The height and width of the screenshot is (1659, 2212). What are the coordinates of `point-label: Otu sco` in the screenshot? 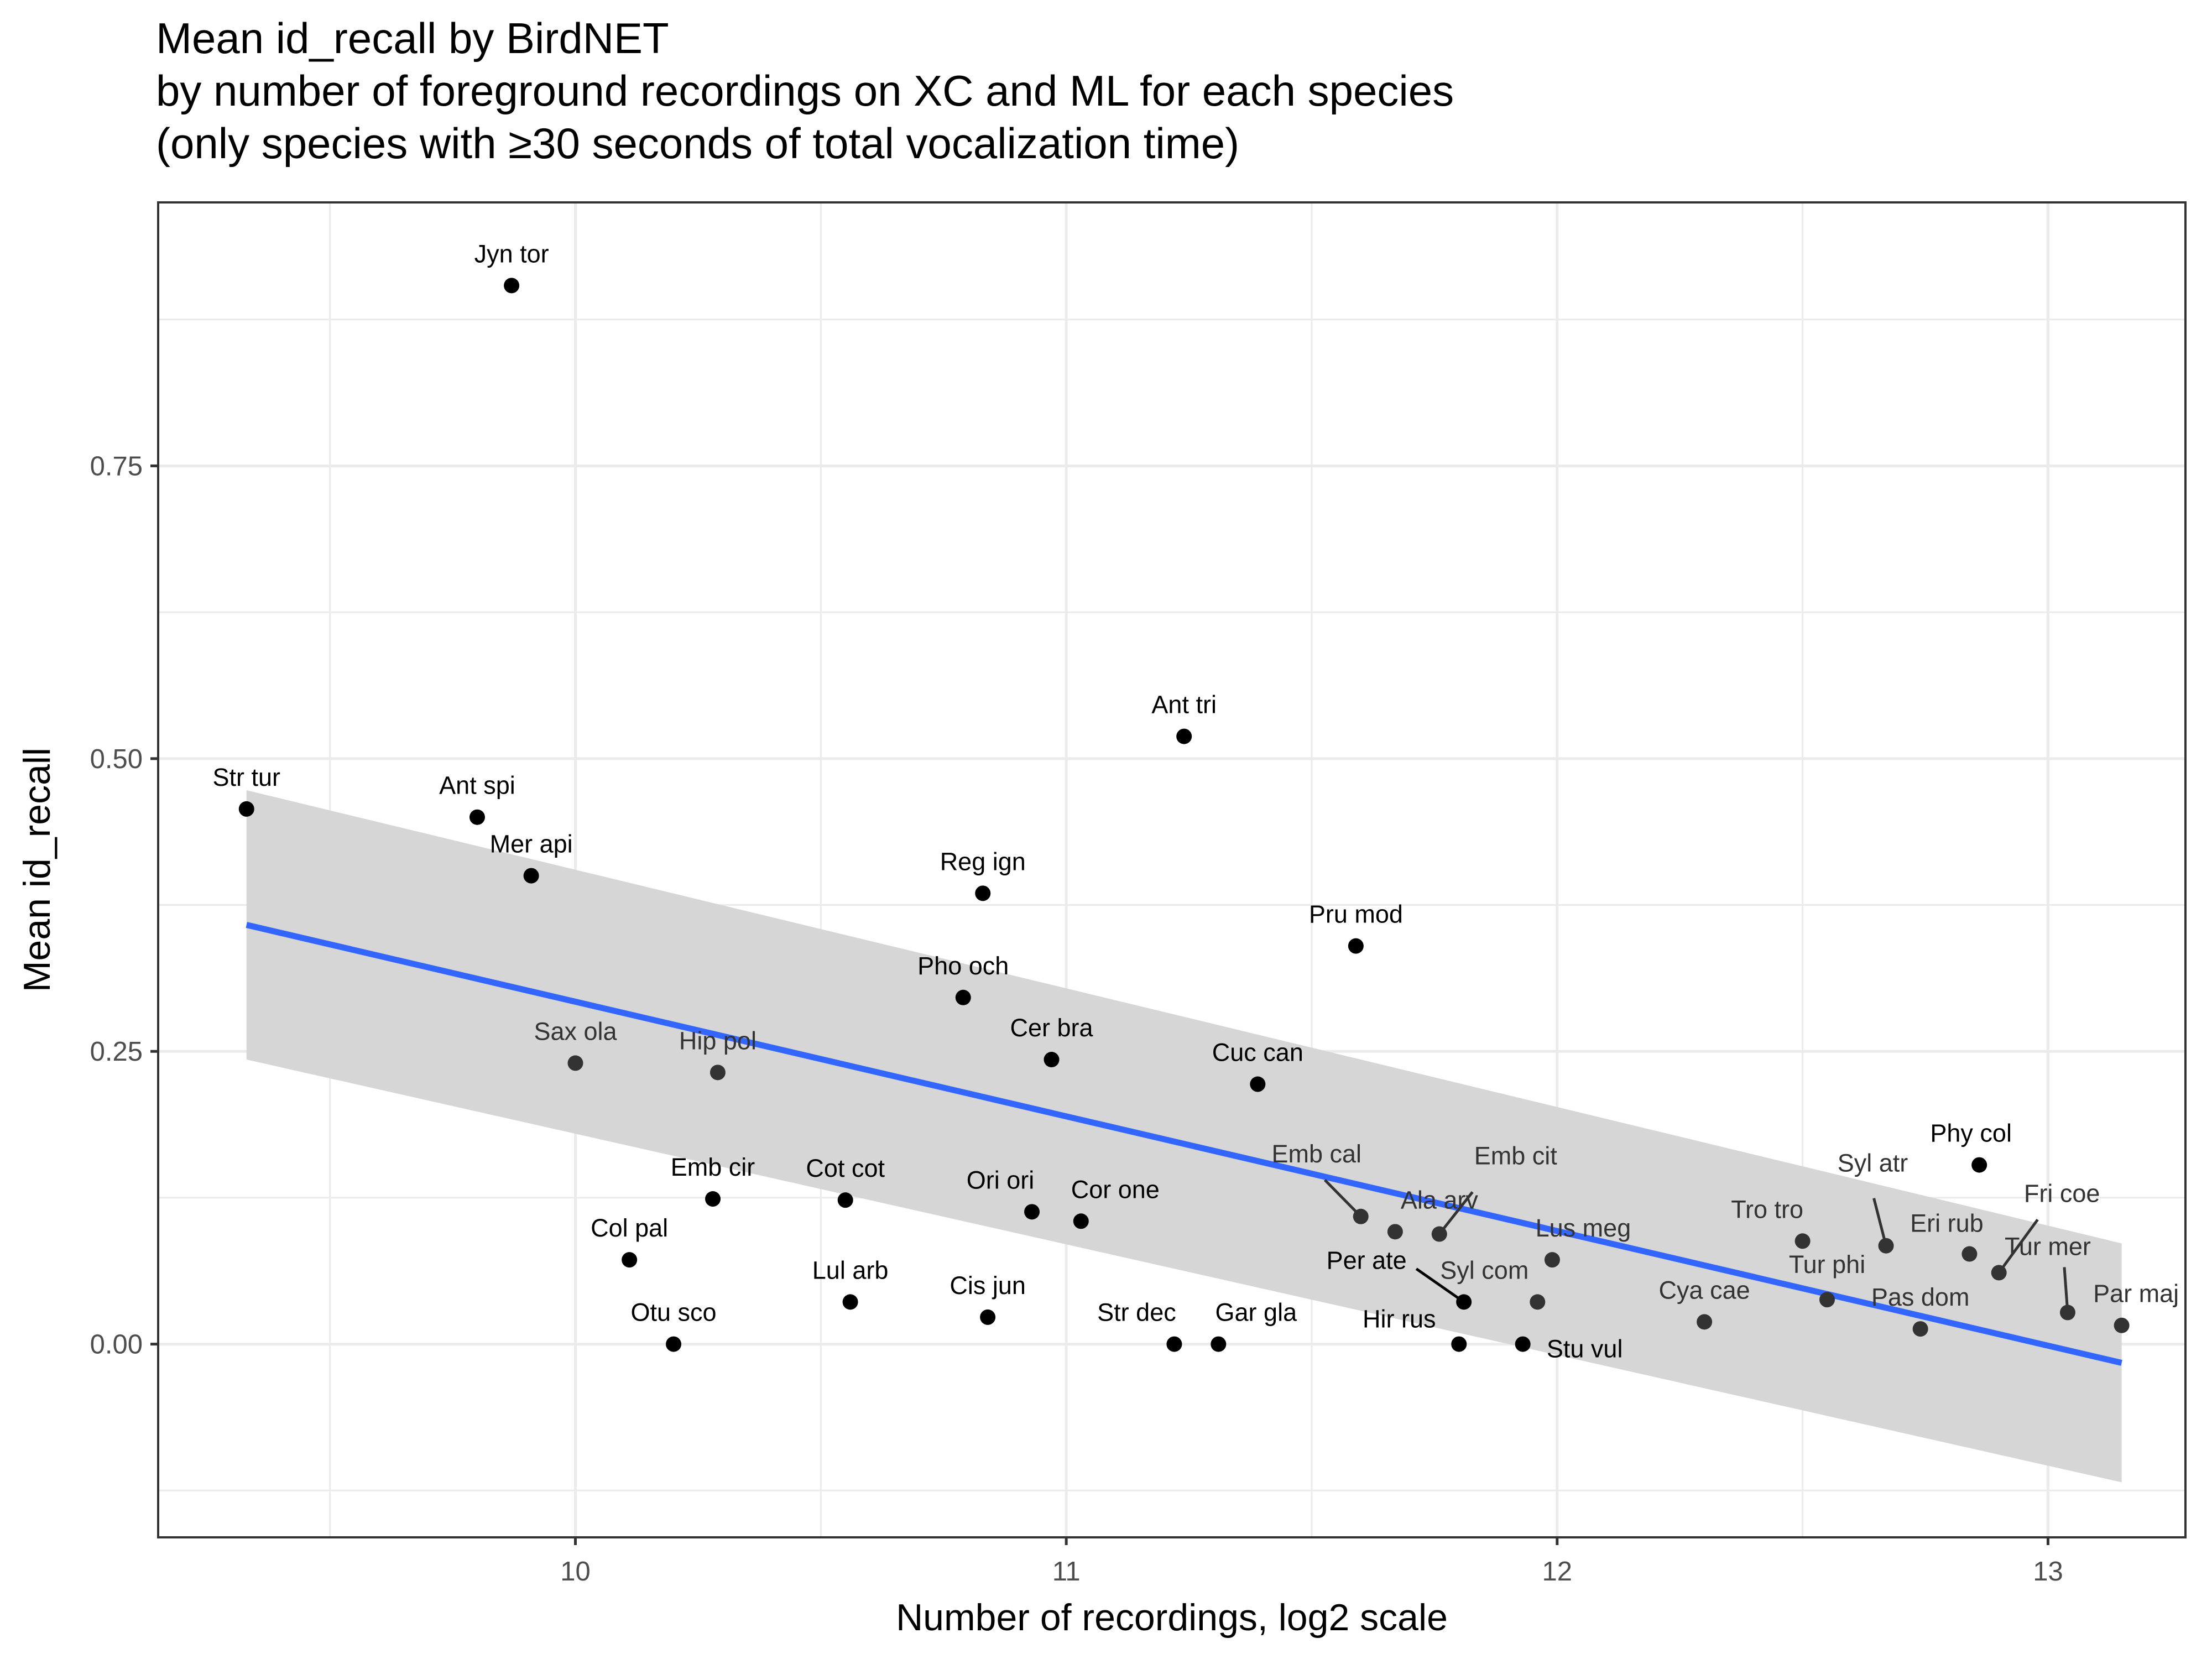 It's located at (674, 1313).